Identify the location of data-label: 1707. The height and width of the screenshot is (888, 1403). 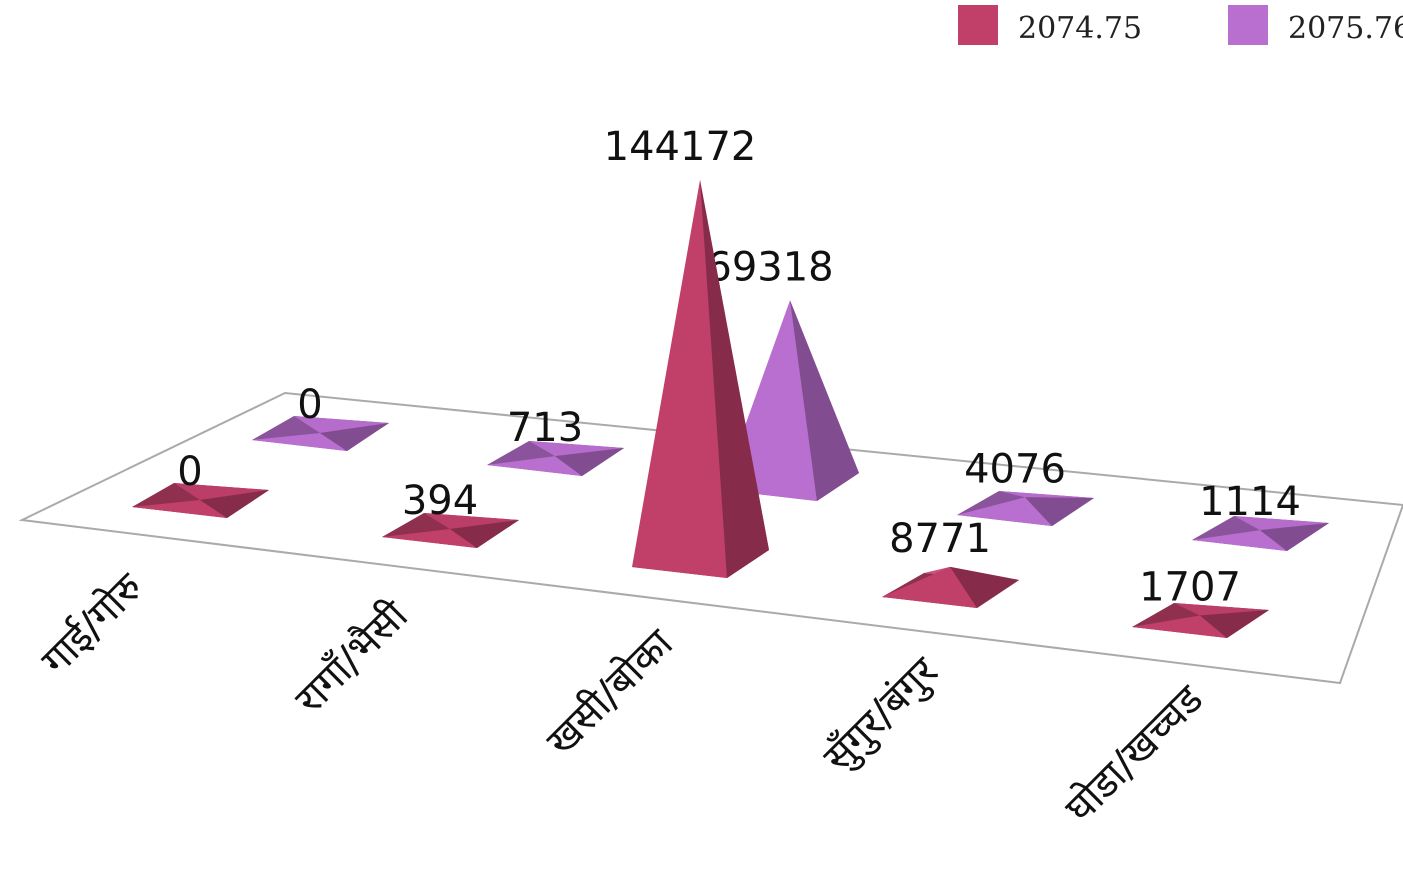
(1190, 588).